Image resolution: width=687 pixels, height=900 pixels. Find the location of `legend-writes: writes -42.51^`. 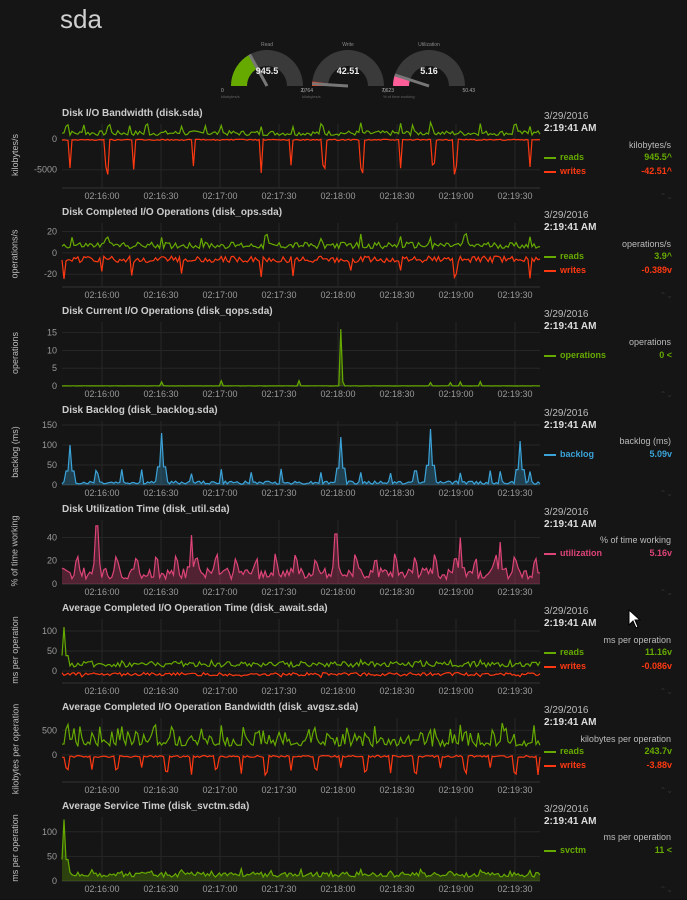

legend-writes: writes -42.51^ is located at coordinates (610, 172).